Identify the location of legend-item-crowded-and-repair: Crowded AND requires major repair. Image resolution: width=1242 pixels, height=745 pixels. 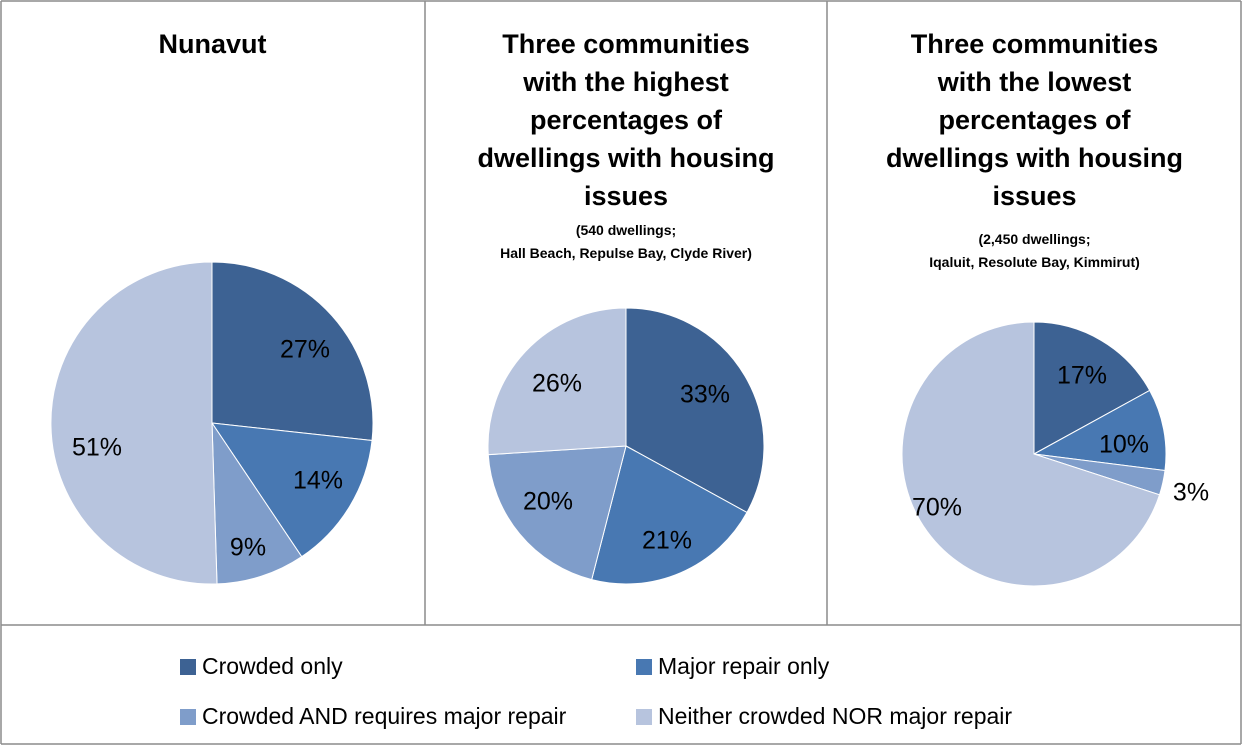
(373, 716).